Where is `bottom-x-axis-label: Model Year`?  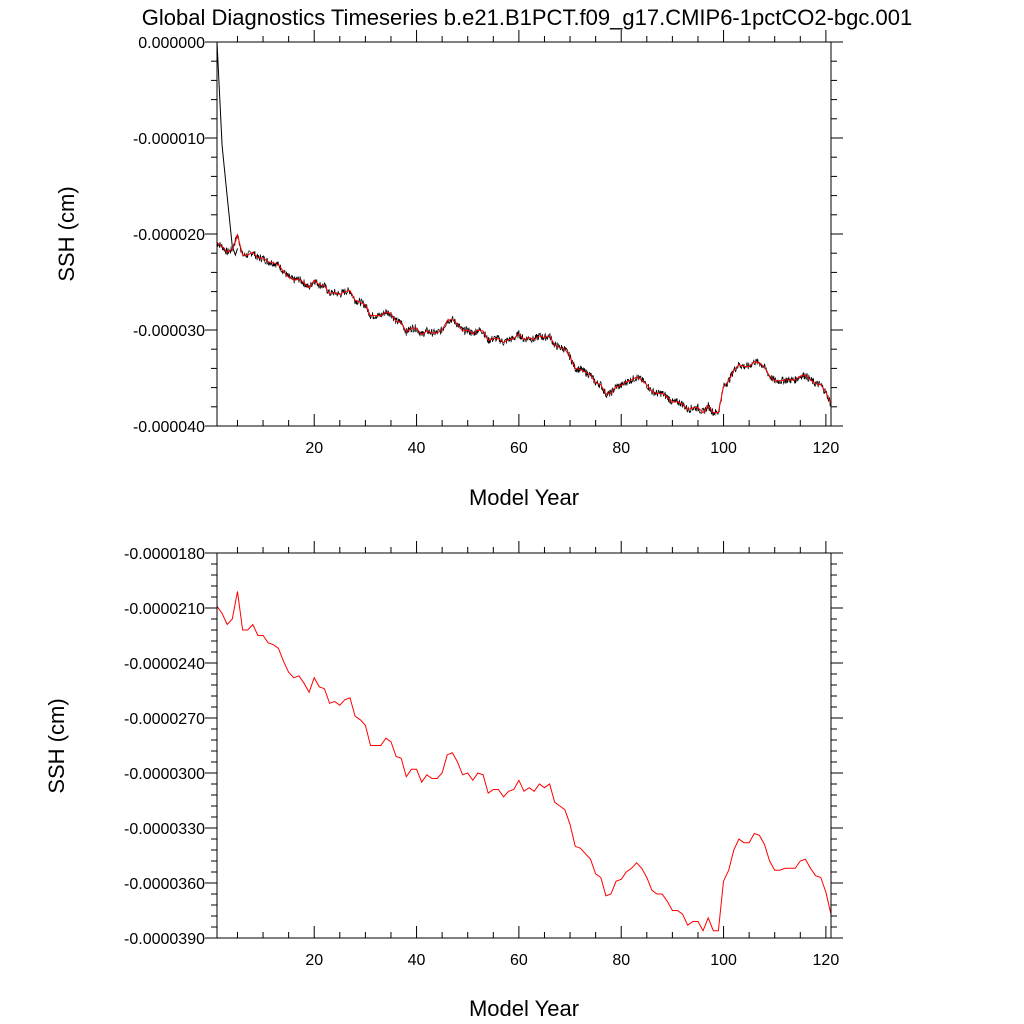
bottom-x-axis-label: Model Year is located at coordinates (524, 1008).